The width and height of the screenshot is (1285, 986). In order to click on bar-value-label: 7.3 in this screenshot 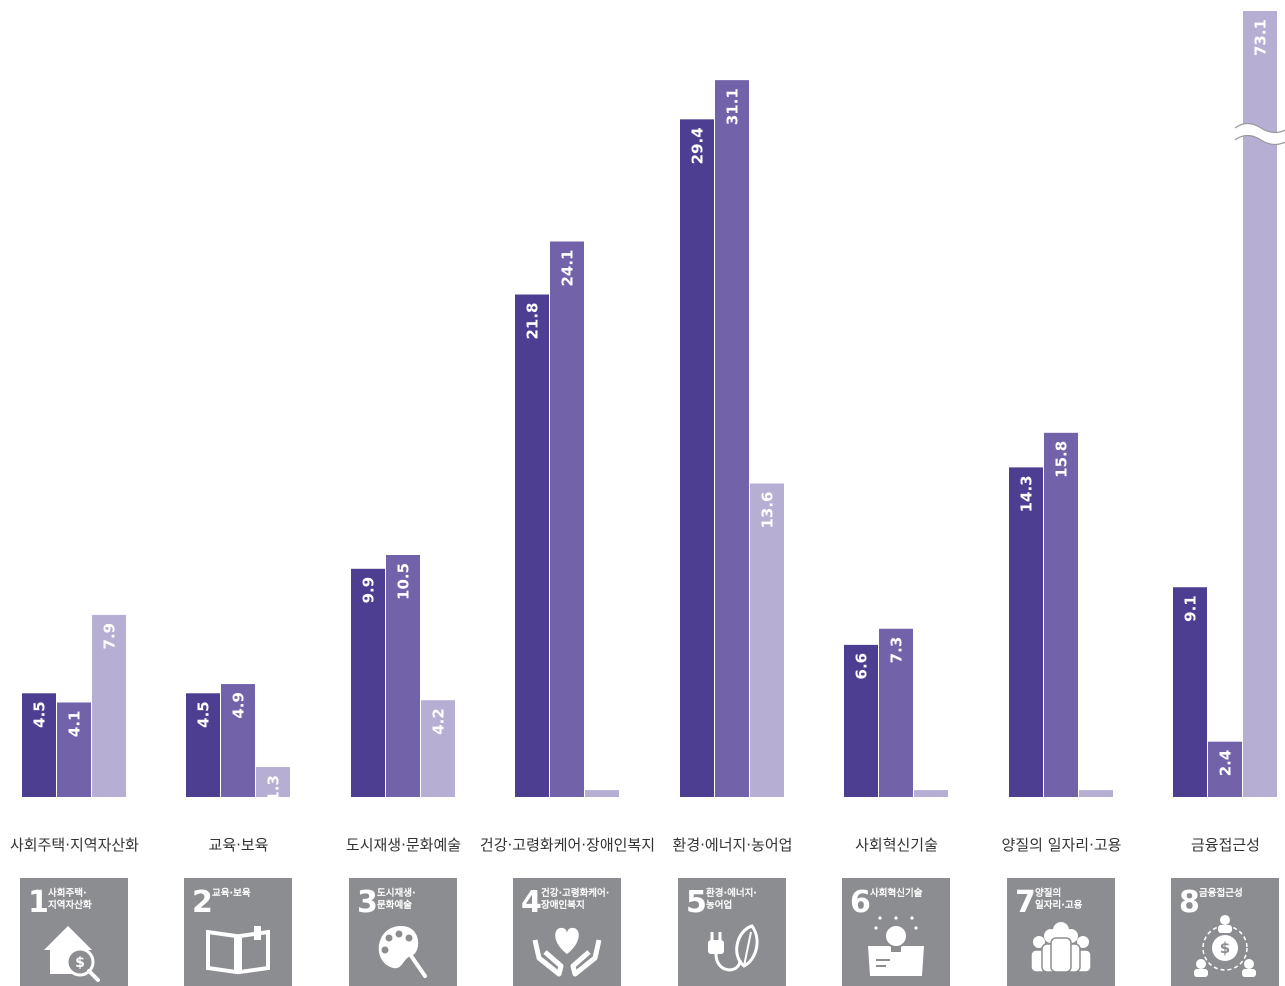, I will do `click(897, 650)`.